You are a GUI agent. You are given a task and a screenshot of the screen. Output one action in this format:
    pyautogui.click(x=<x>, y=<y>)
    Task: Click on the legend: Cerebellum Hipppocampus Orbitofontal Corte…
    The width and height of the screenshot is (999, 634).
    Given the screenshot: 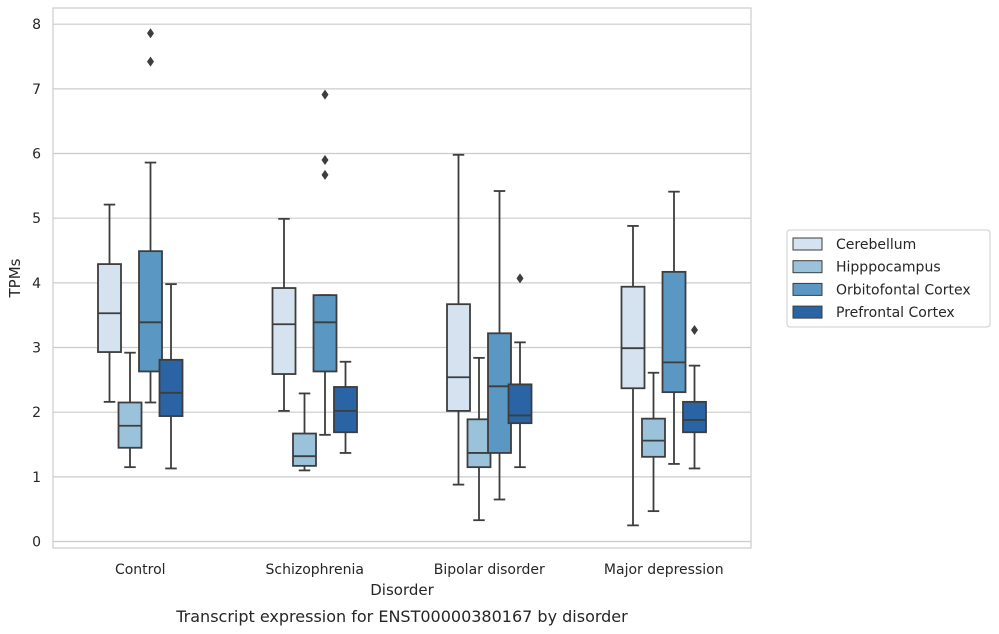 What is the action you would take?
    pyautogui.click(x=888, y=278)
    